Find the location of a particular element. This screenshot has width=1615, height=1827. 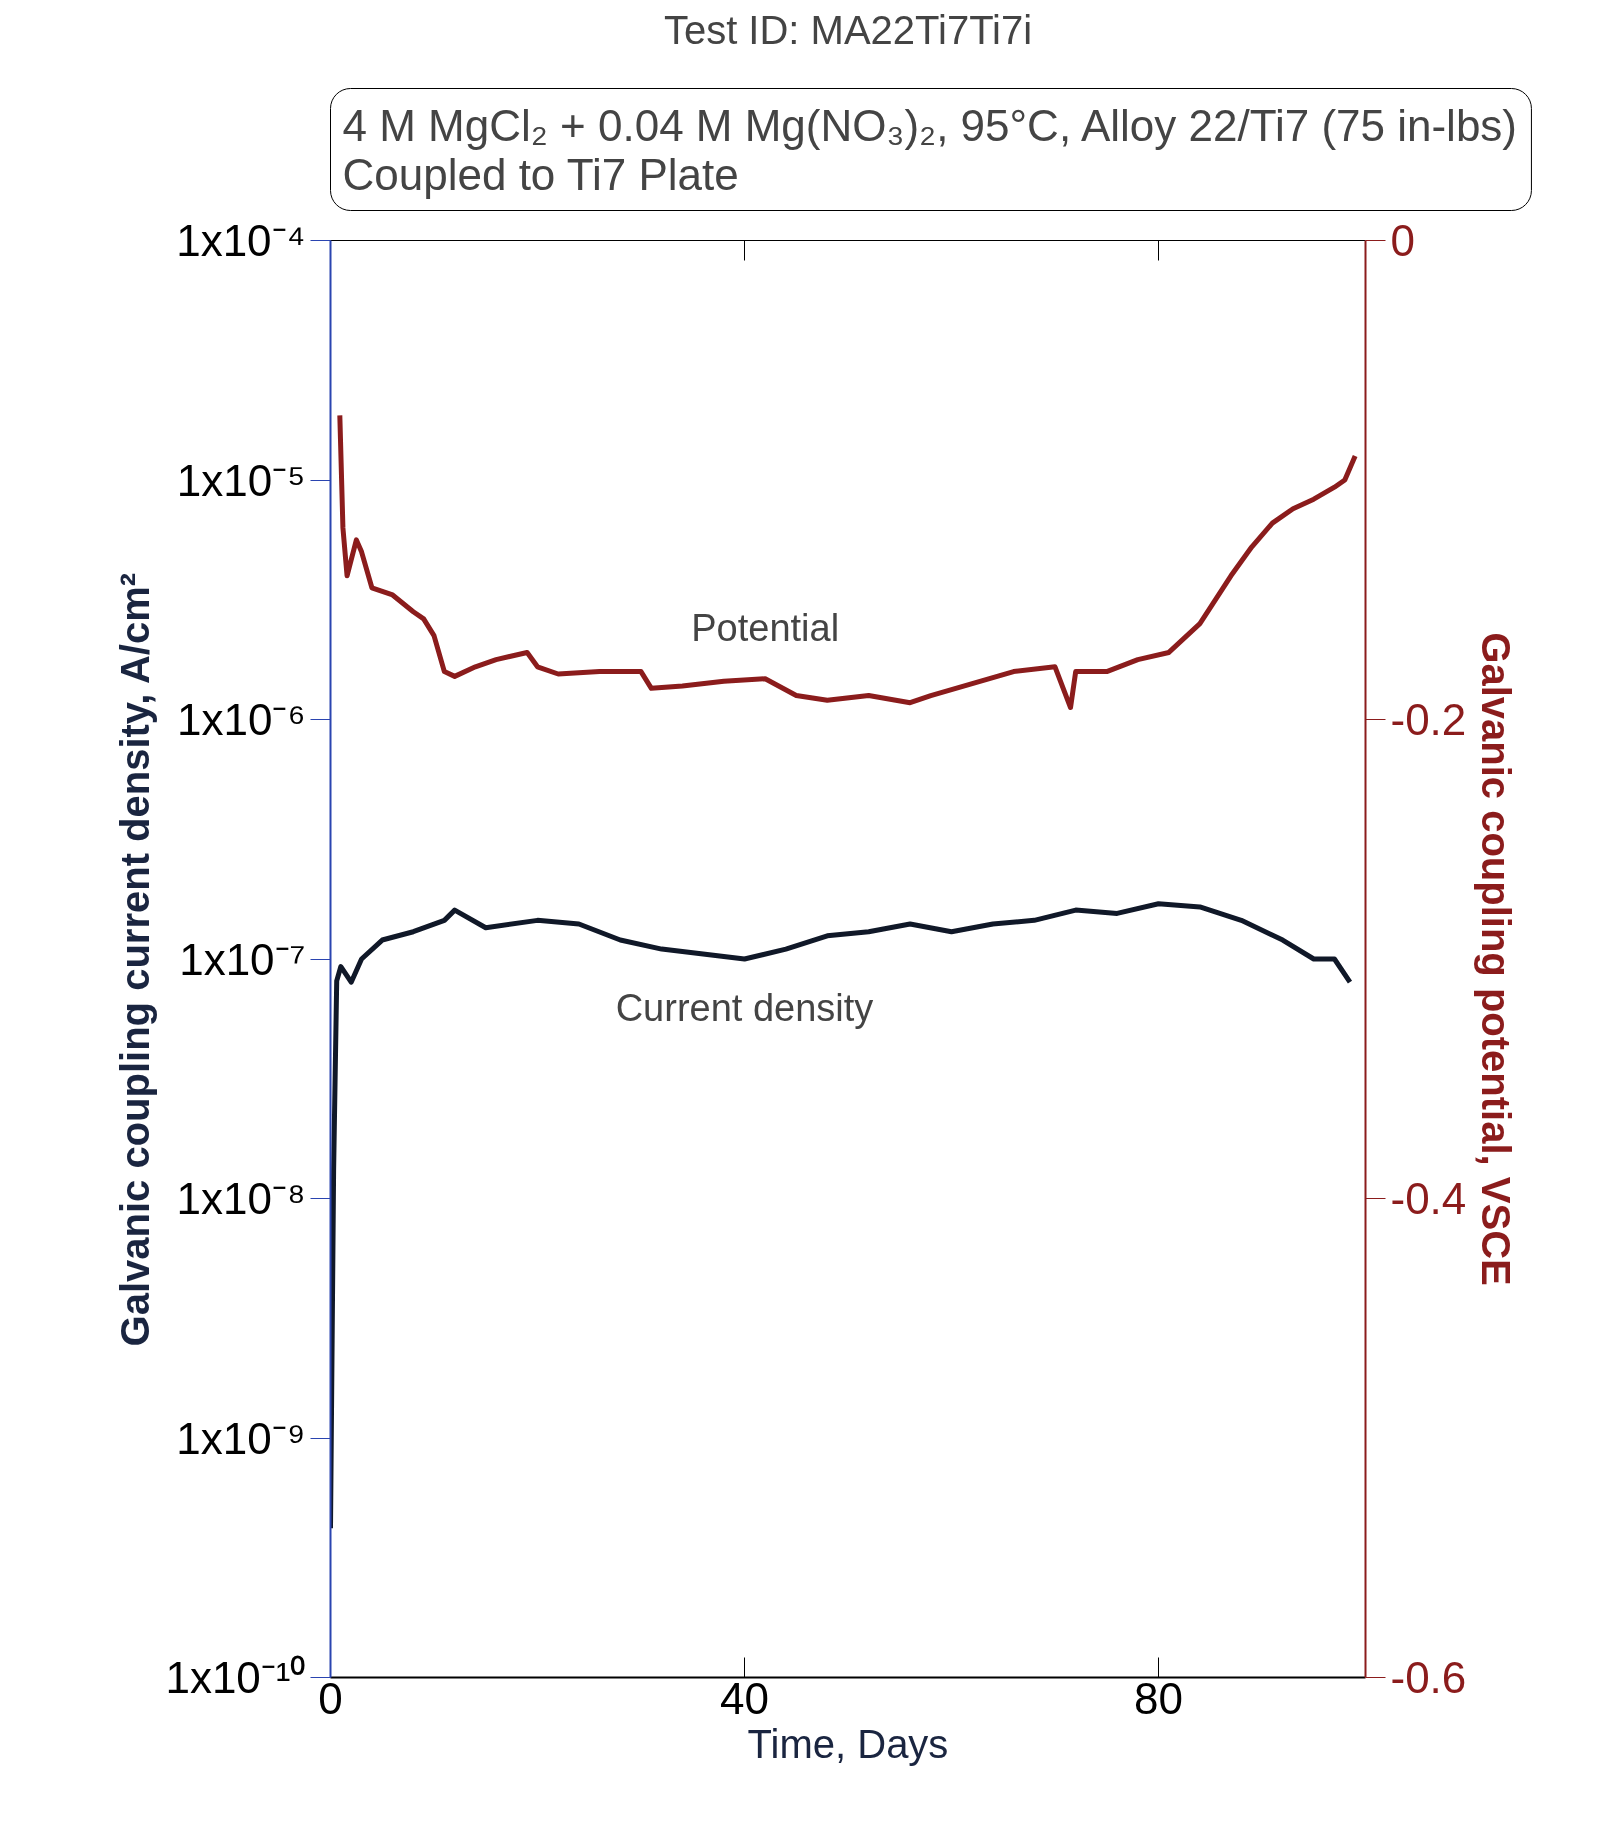

chart-title: Test ID: MA22Ti7Ti7i is located at coordinates (848, 29).